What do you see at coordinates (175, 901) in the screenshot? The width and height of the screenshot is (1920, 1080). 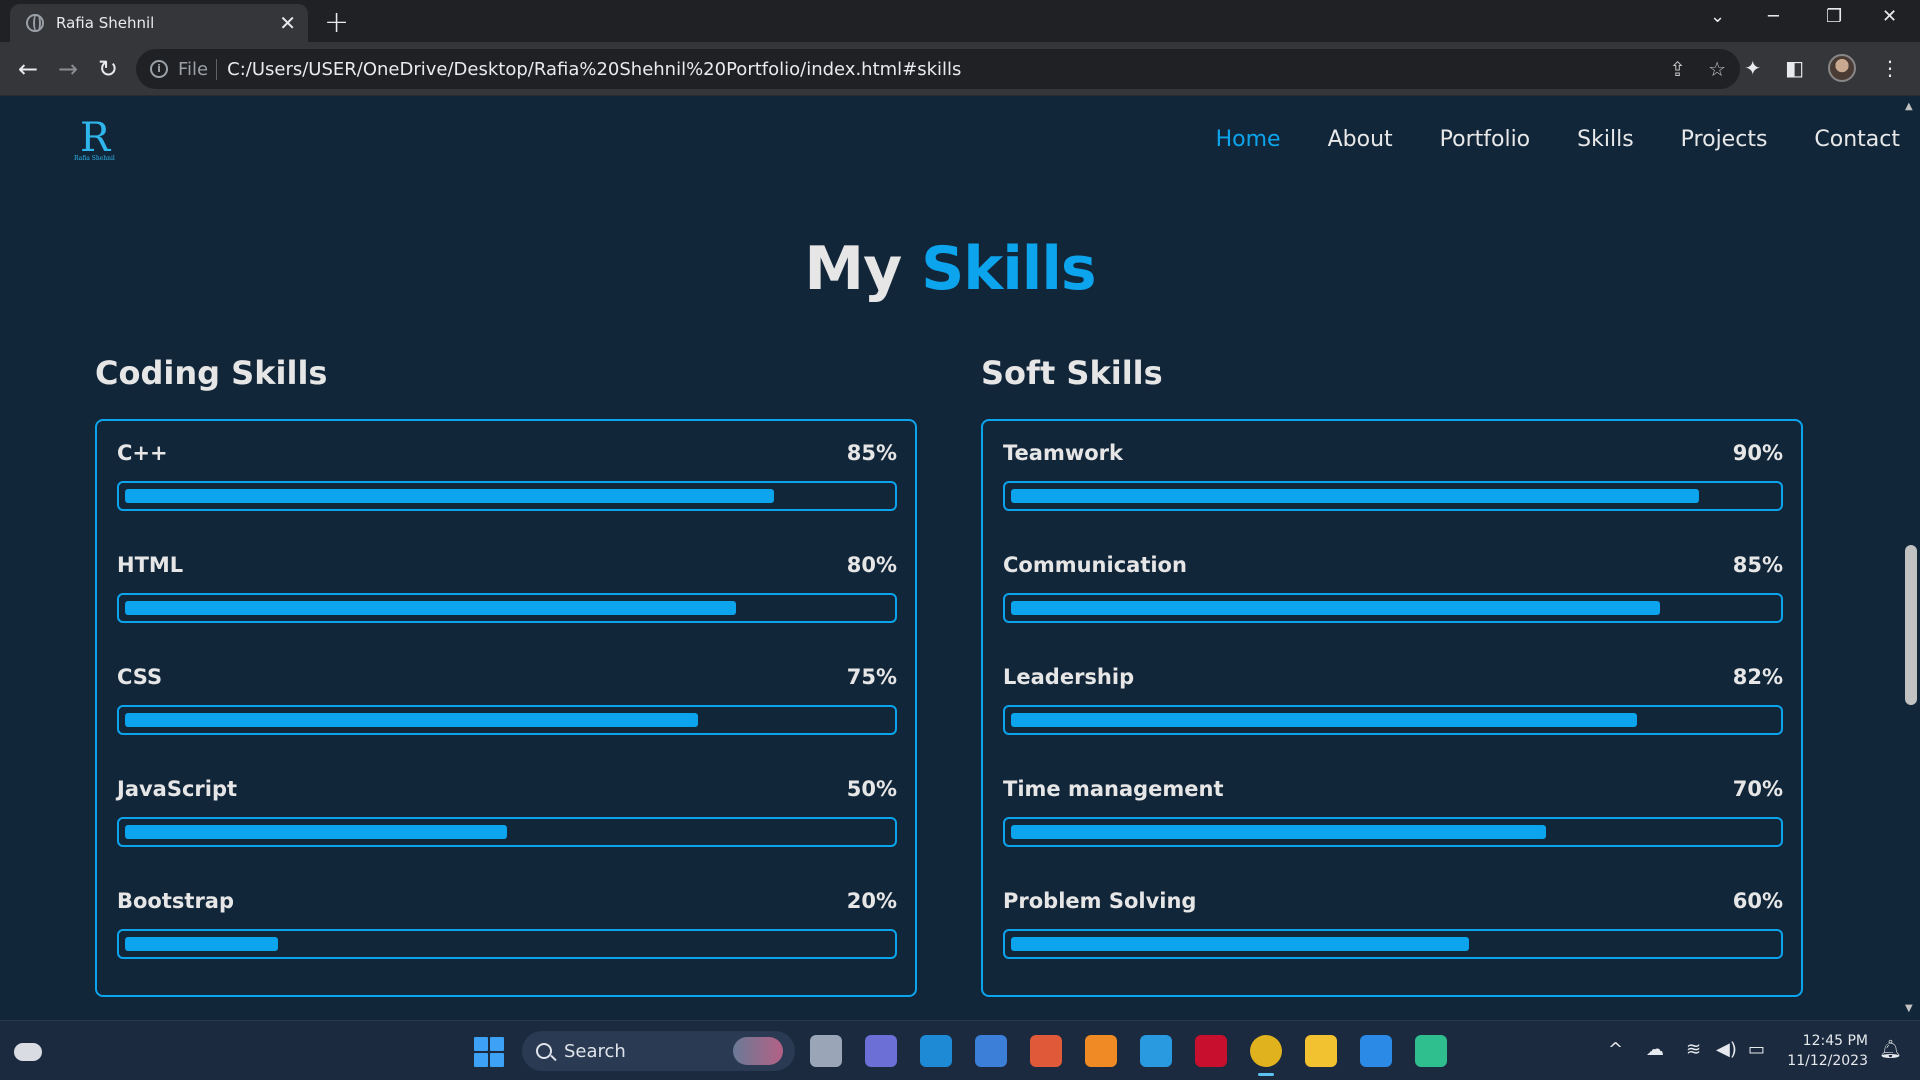 I see `skill-name: Bootstrap` at bounding box center [175, 901].